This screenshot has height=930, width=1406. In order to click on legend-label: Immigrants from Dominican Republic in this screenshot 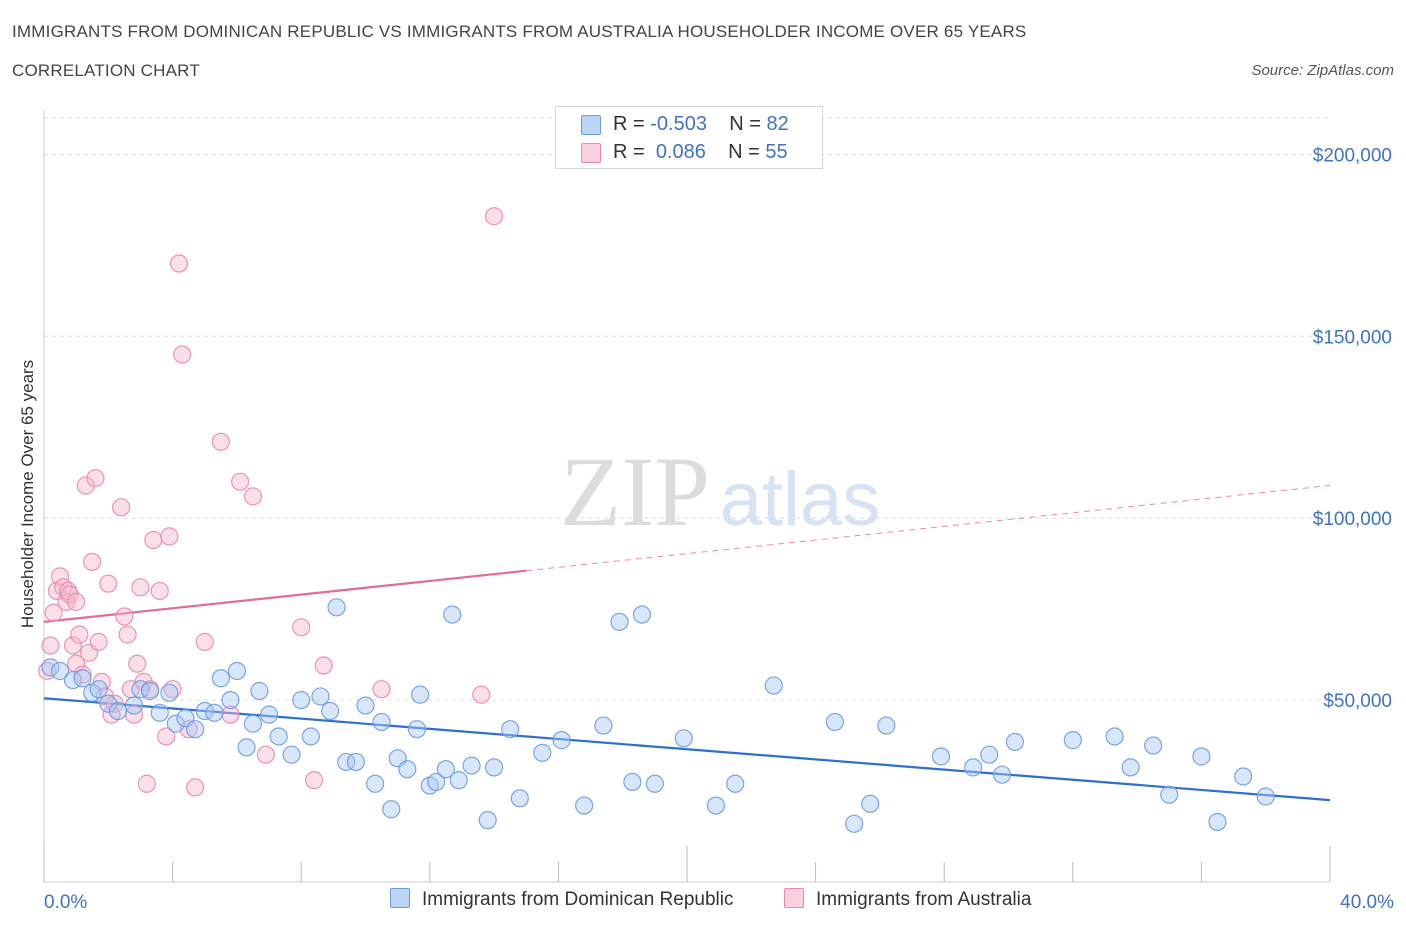, I will do `click(578, 899)`.